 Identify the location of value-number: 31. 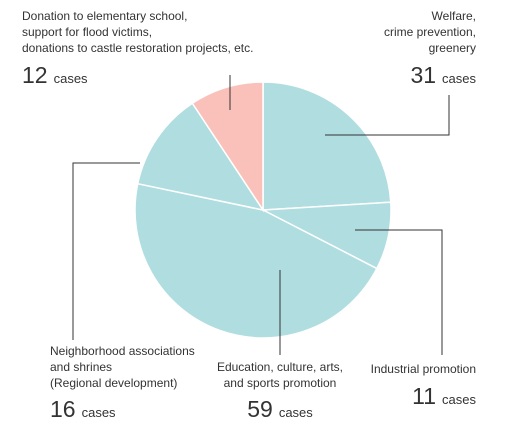
(423, 75).